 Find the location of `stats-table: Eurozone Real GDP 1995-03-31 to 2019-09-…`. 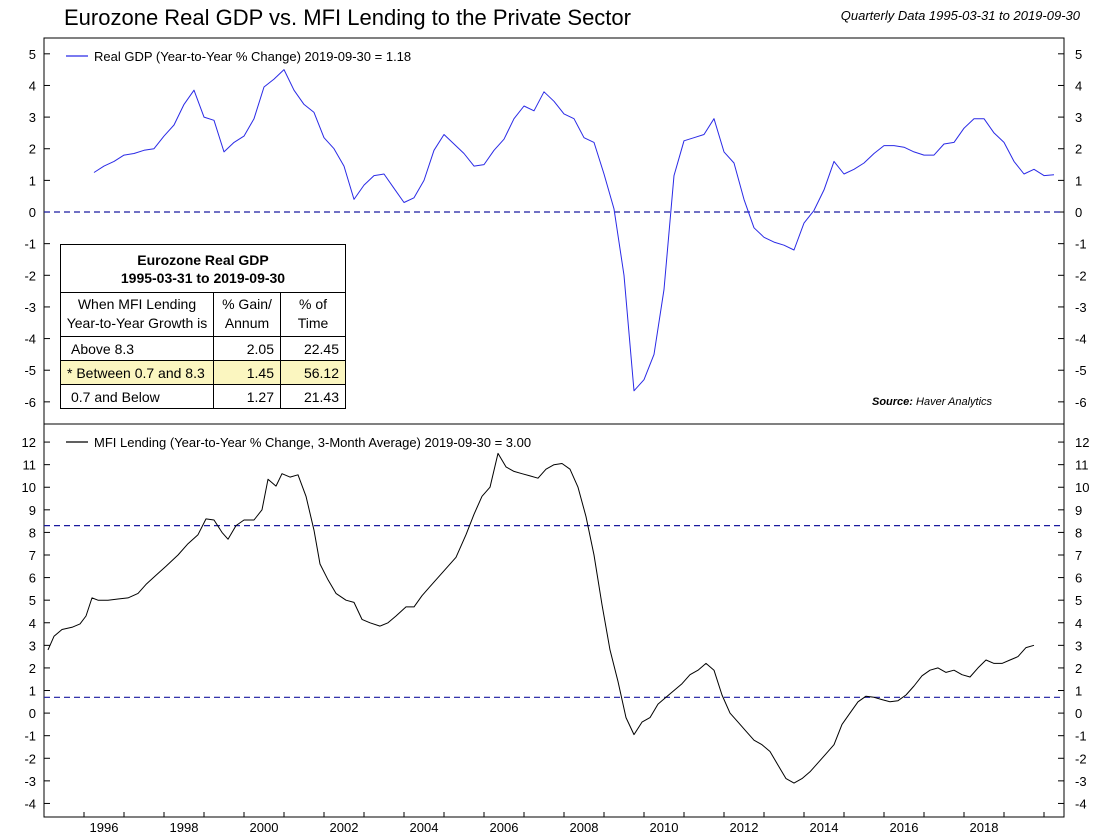

stats-table: Eurozone Real GDP 1995-03-31 to 2019-09-… is located at coordinates (203, 326).